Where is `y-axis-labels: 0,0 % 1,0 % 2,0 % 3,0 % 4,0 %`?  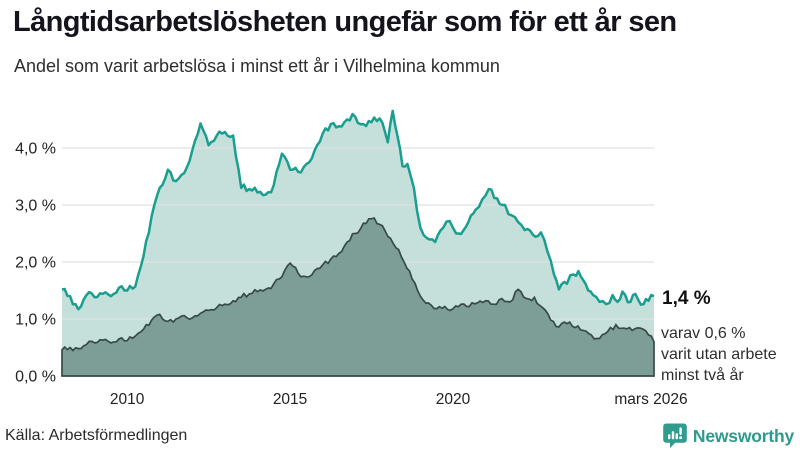 y-axis-labels: 0,0 % 1,0 % 2,0 % 3,0 % 4,0 % is located at coordinates (35, 263).